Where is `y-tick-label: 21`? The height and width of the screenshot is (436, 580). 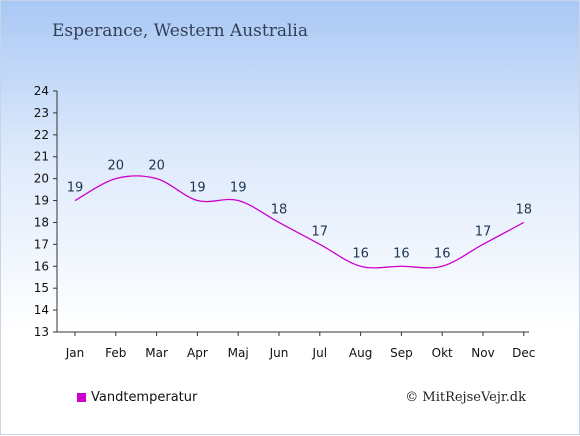 y-tick-label: 21 is located at coordinates (41, 157).